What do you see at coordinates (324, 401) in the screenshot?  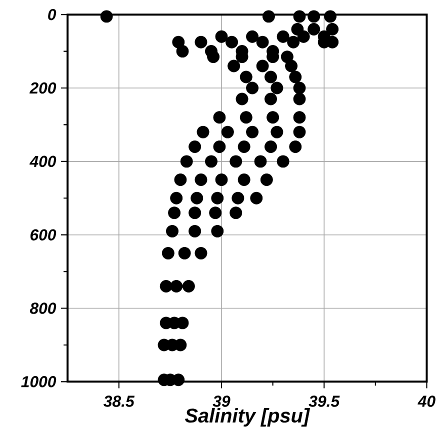 I see `x-tick-label: 39.5` at bounding box center [324, 401].